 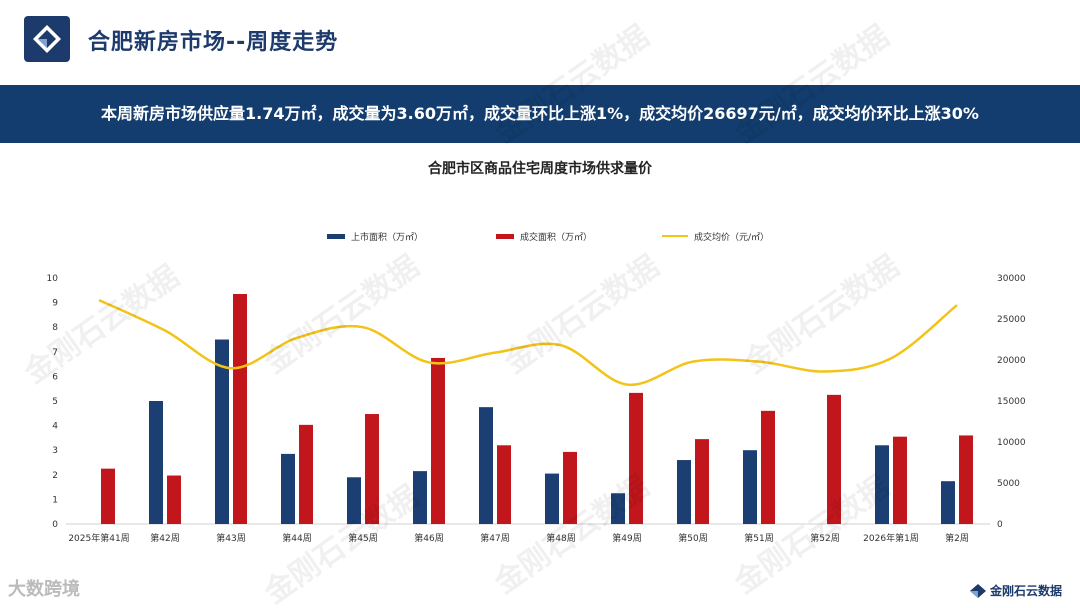 I want to click on x-tick-label: 2025年第41周, so click(x=98, y=538).